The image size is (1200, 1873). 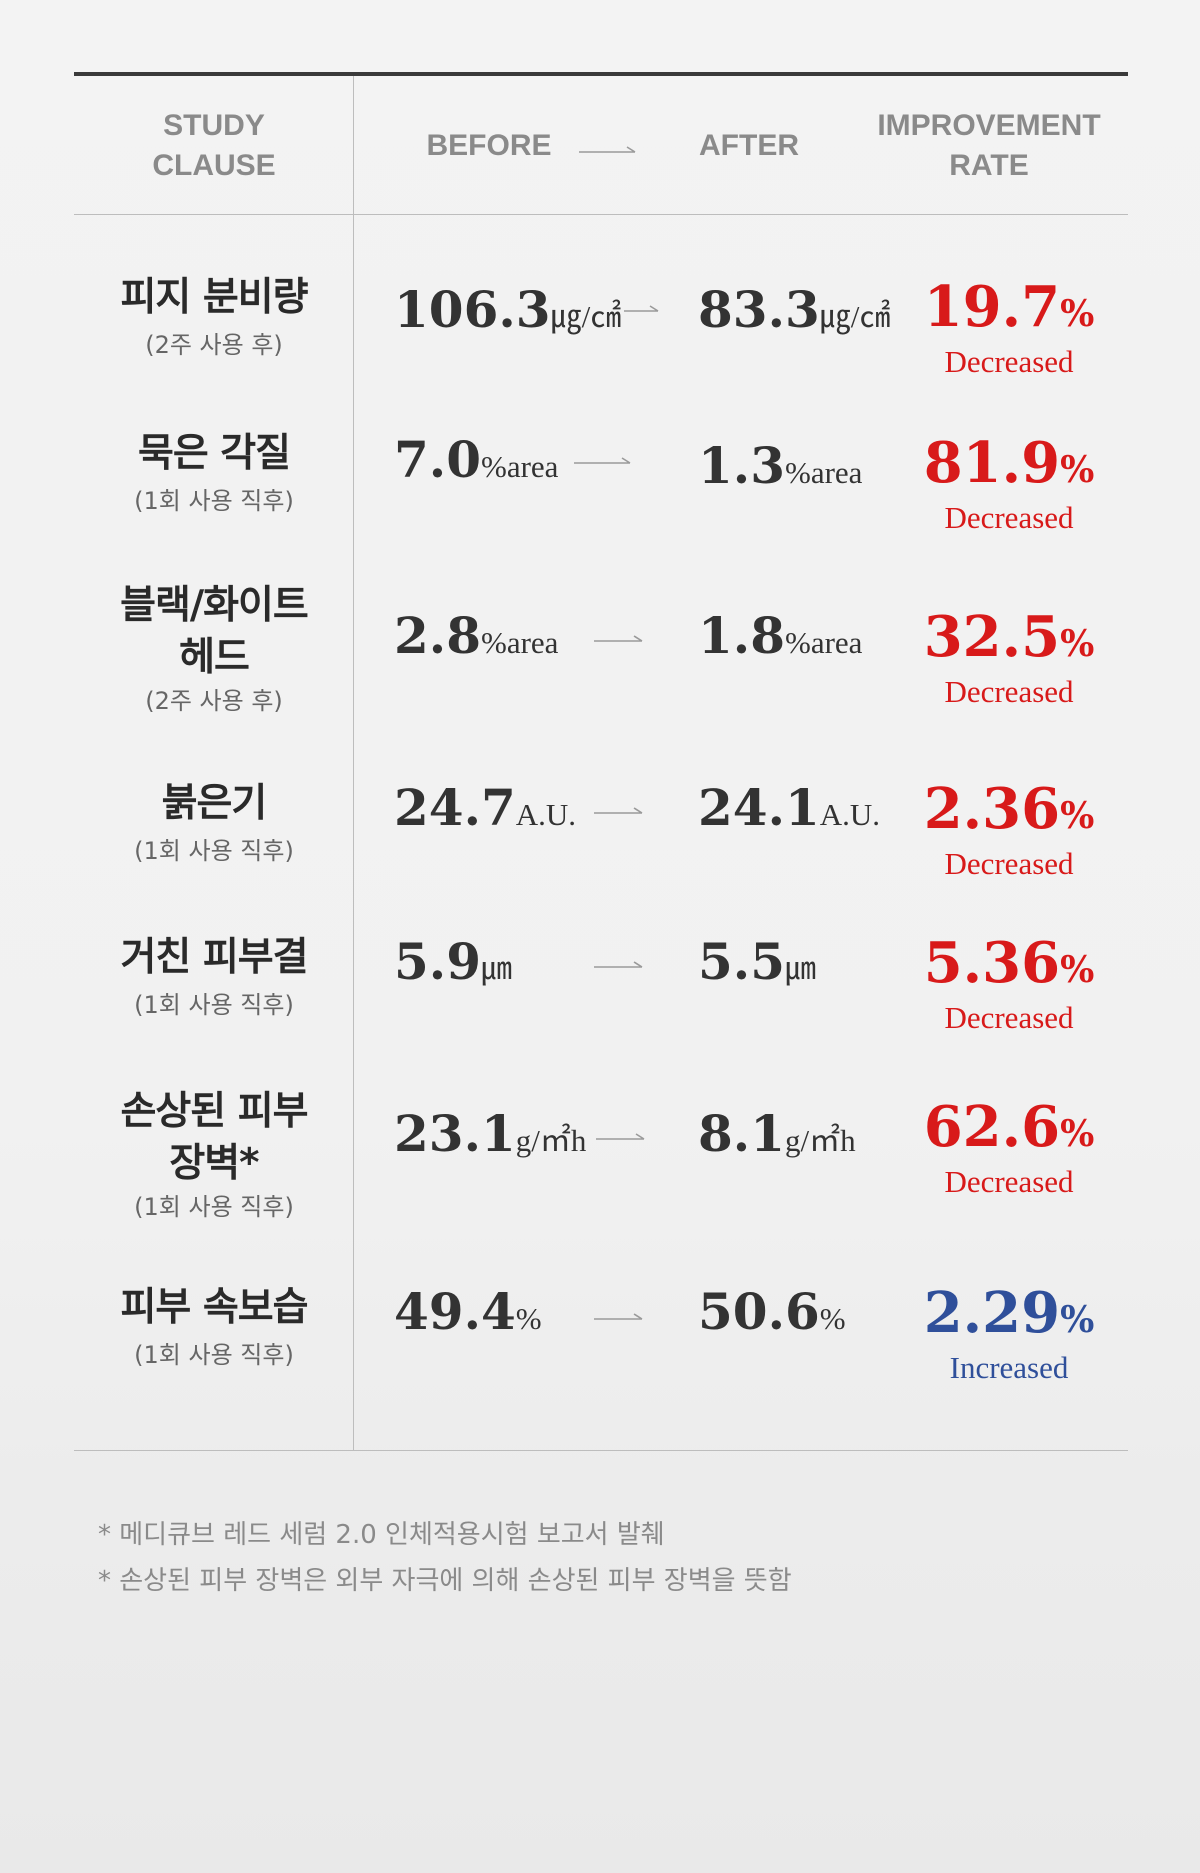 I want to click on improvement-rate: 62.6% Decreased, so click(x=1009, y=1146).